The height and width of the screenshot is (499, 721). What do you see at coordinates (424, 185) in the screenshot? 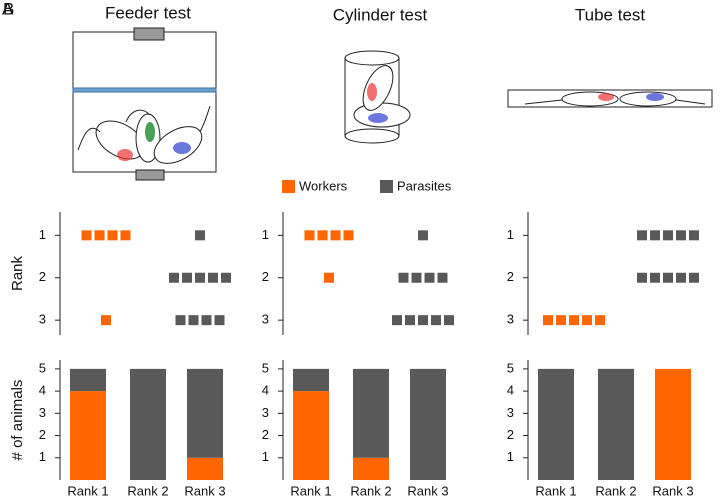
I see `legend-label: Parasites` at bounding box center [424, 185].